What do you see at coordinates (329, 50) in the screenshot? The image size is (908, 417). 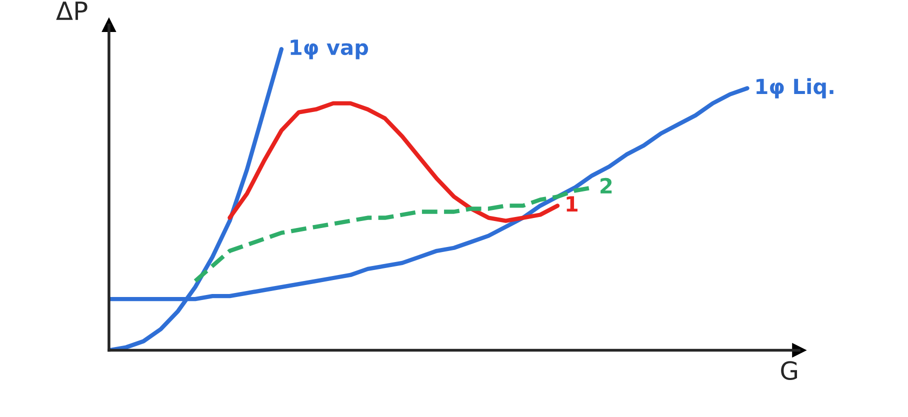 I see `series-label: 1φ vap` at bounding box center [329, 50].